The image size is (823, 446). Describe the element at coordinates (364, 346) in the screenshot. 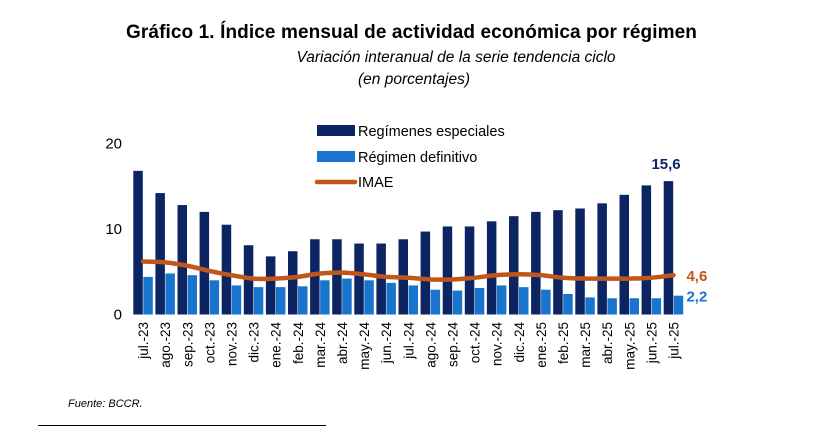

I see `x-tick-label: may.-24` at that location.